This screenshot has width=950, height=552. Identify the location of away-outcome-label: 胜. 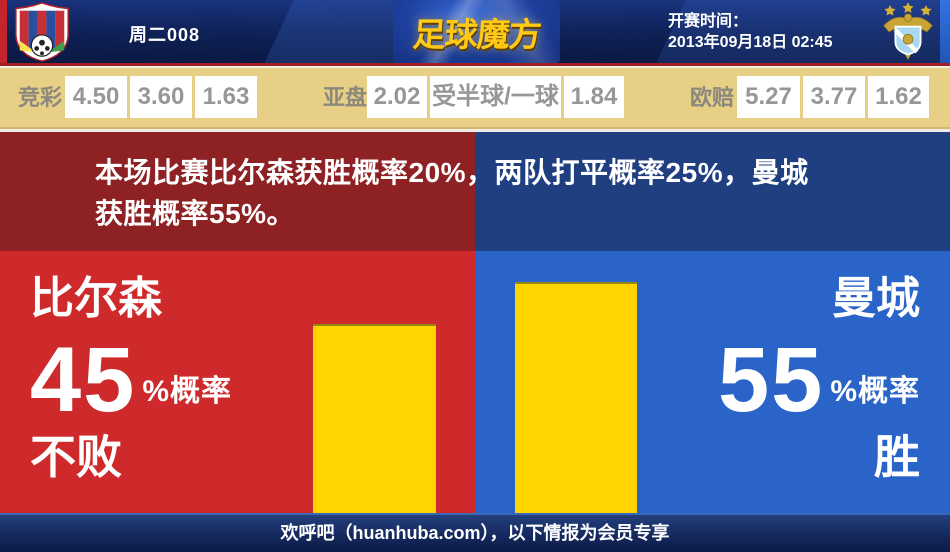
(897, 457).